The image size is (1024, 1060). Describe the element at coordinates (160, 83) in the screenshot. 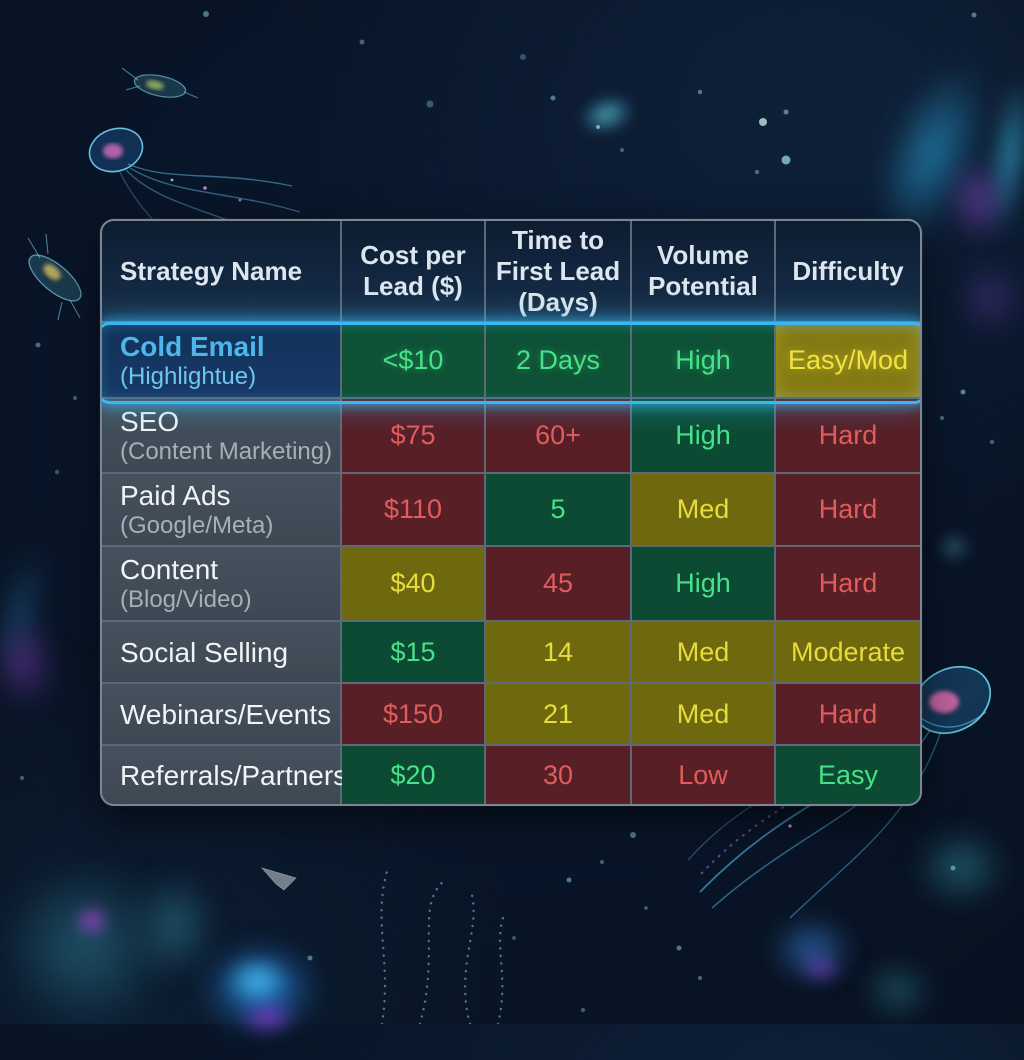

I see `copepod-top-left` at that location.